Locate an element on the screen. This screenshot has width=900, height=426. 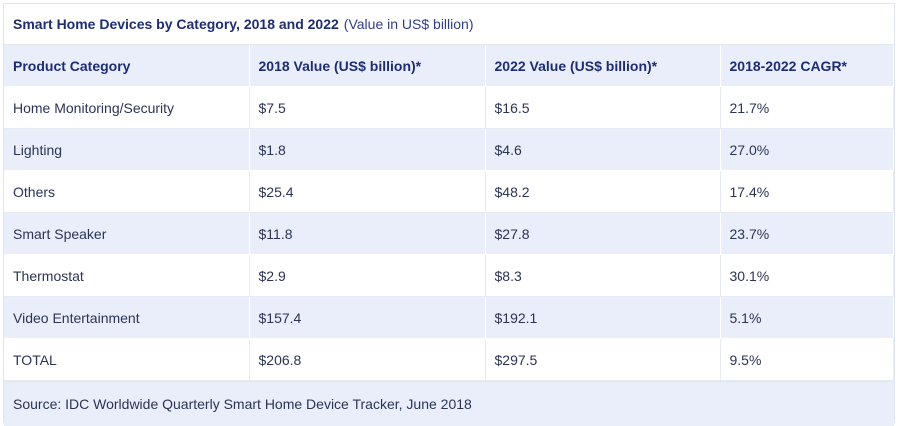
table-cell: $8.3 is located at coordinates (603, 275).